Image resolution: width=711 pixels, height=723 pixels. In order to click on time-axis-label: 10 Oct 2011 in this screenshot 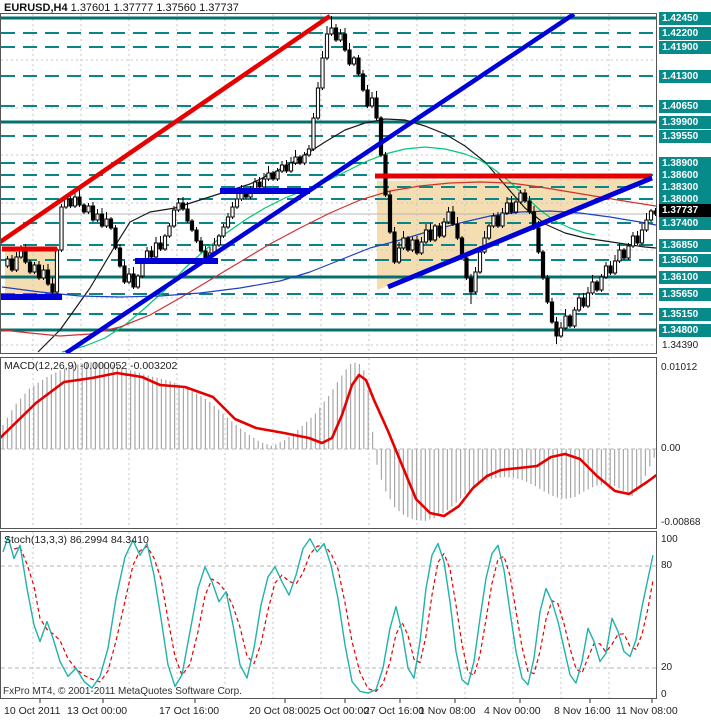, I will do `click(32, 711)`.